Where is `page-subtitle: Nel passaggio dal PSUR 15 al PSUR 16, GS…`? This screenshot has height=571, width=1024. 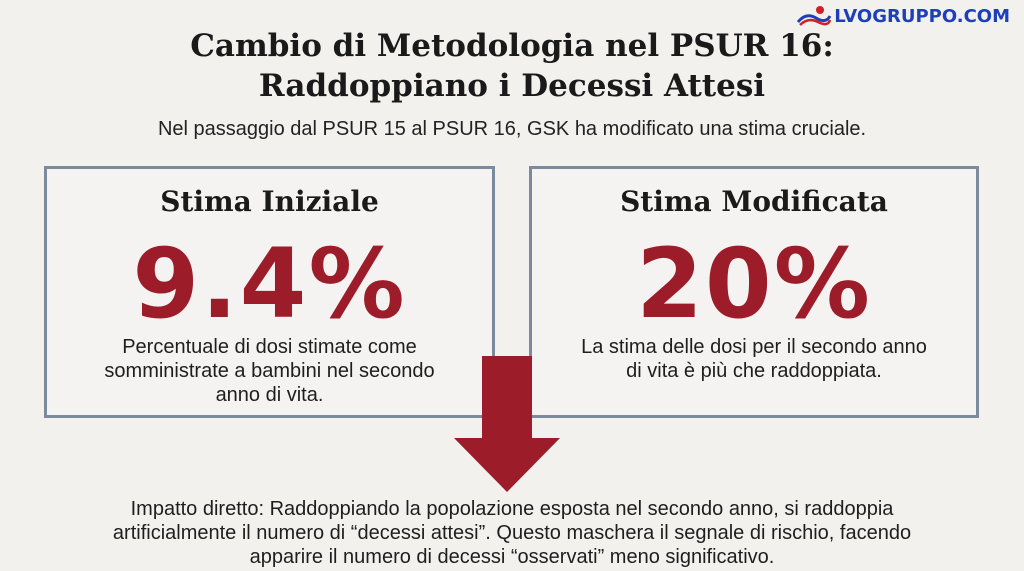 page-subtitle: Nel passaggio dal PSUR 15 al PSUR 16, GS… is located at coordinates (512, 129).